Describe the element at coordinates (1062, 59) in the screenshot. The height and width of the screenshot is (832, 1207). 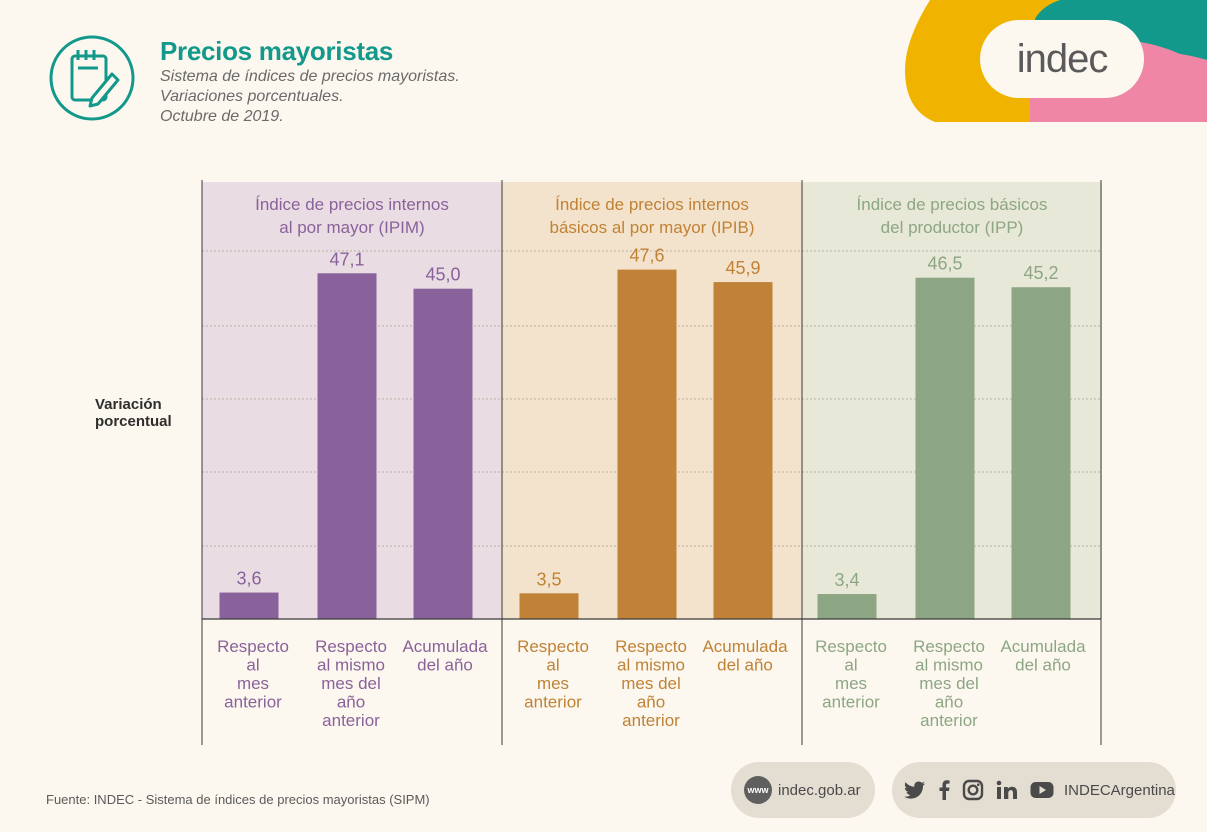
I see `indec-logo: indec` at that location.